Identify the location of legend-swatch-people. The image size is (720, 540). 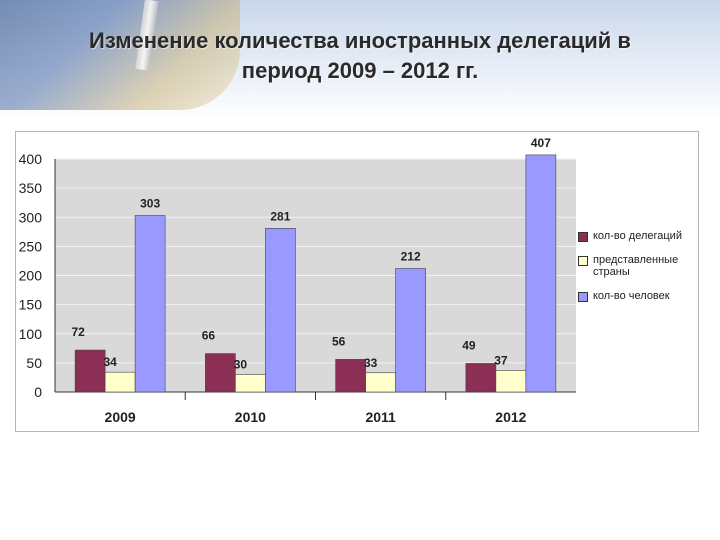
(583, 297).